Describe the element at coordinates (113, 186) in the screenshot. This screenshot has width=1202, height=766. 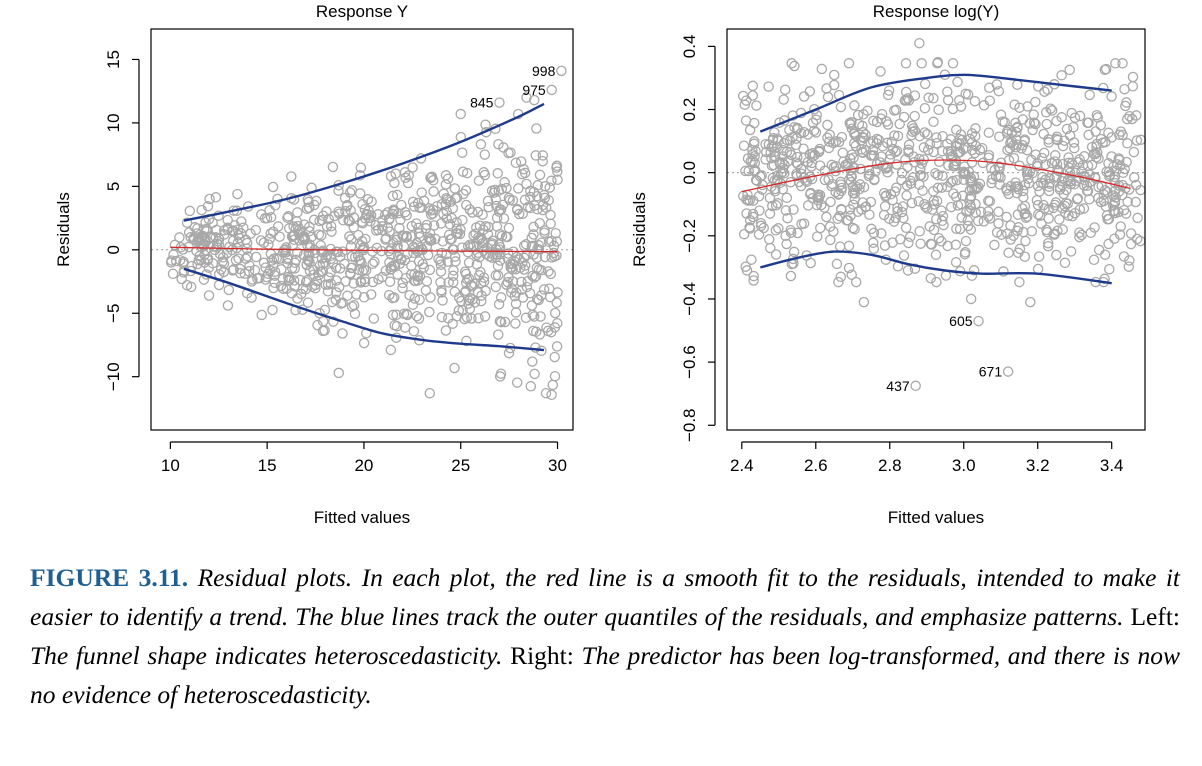
I see `y-tick-label: 5` at that location.